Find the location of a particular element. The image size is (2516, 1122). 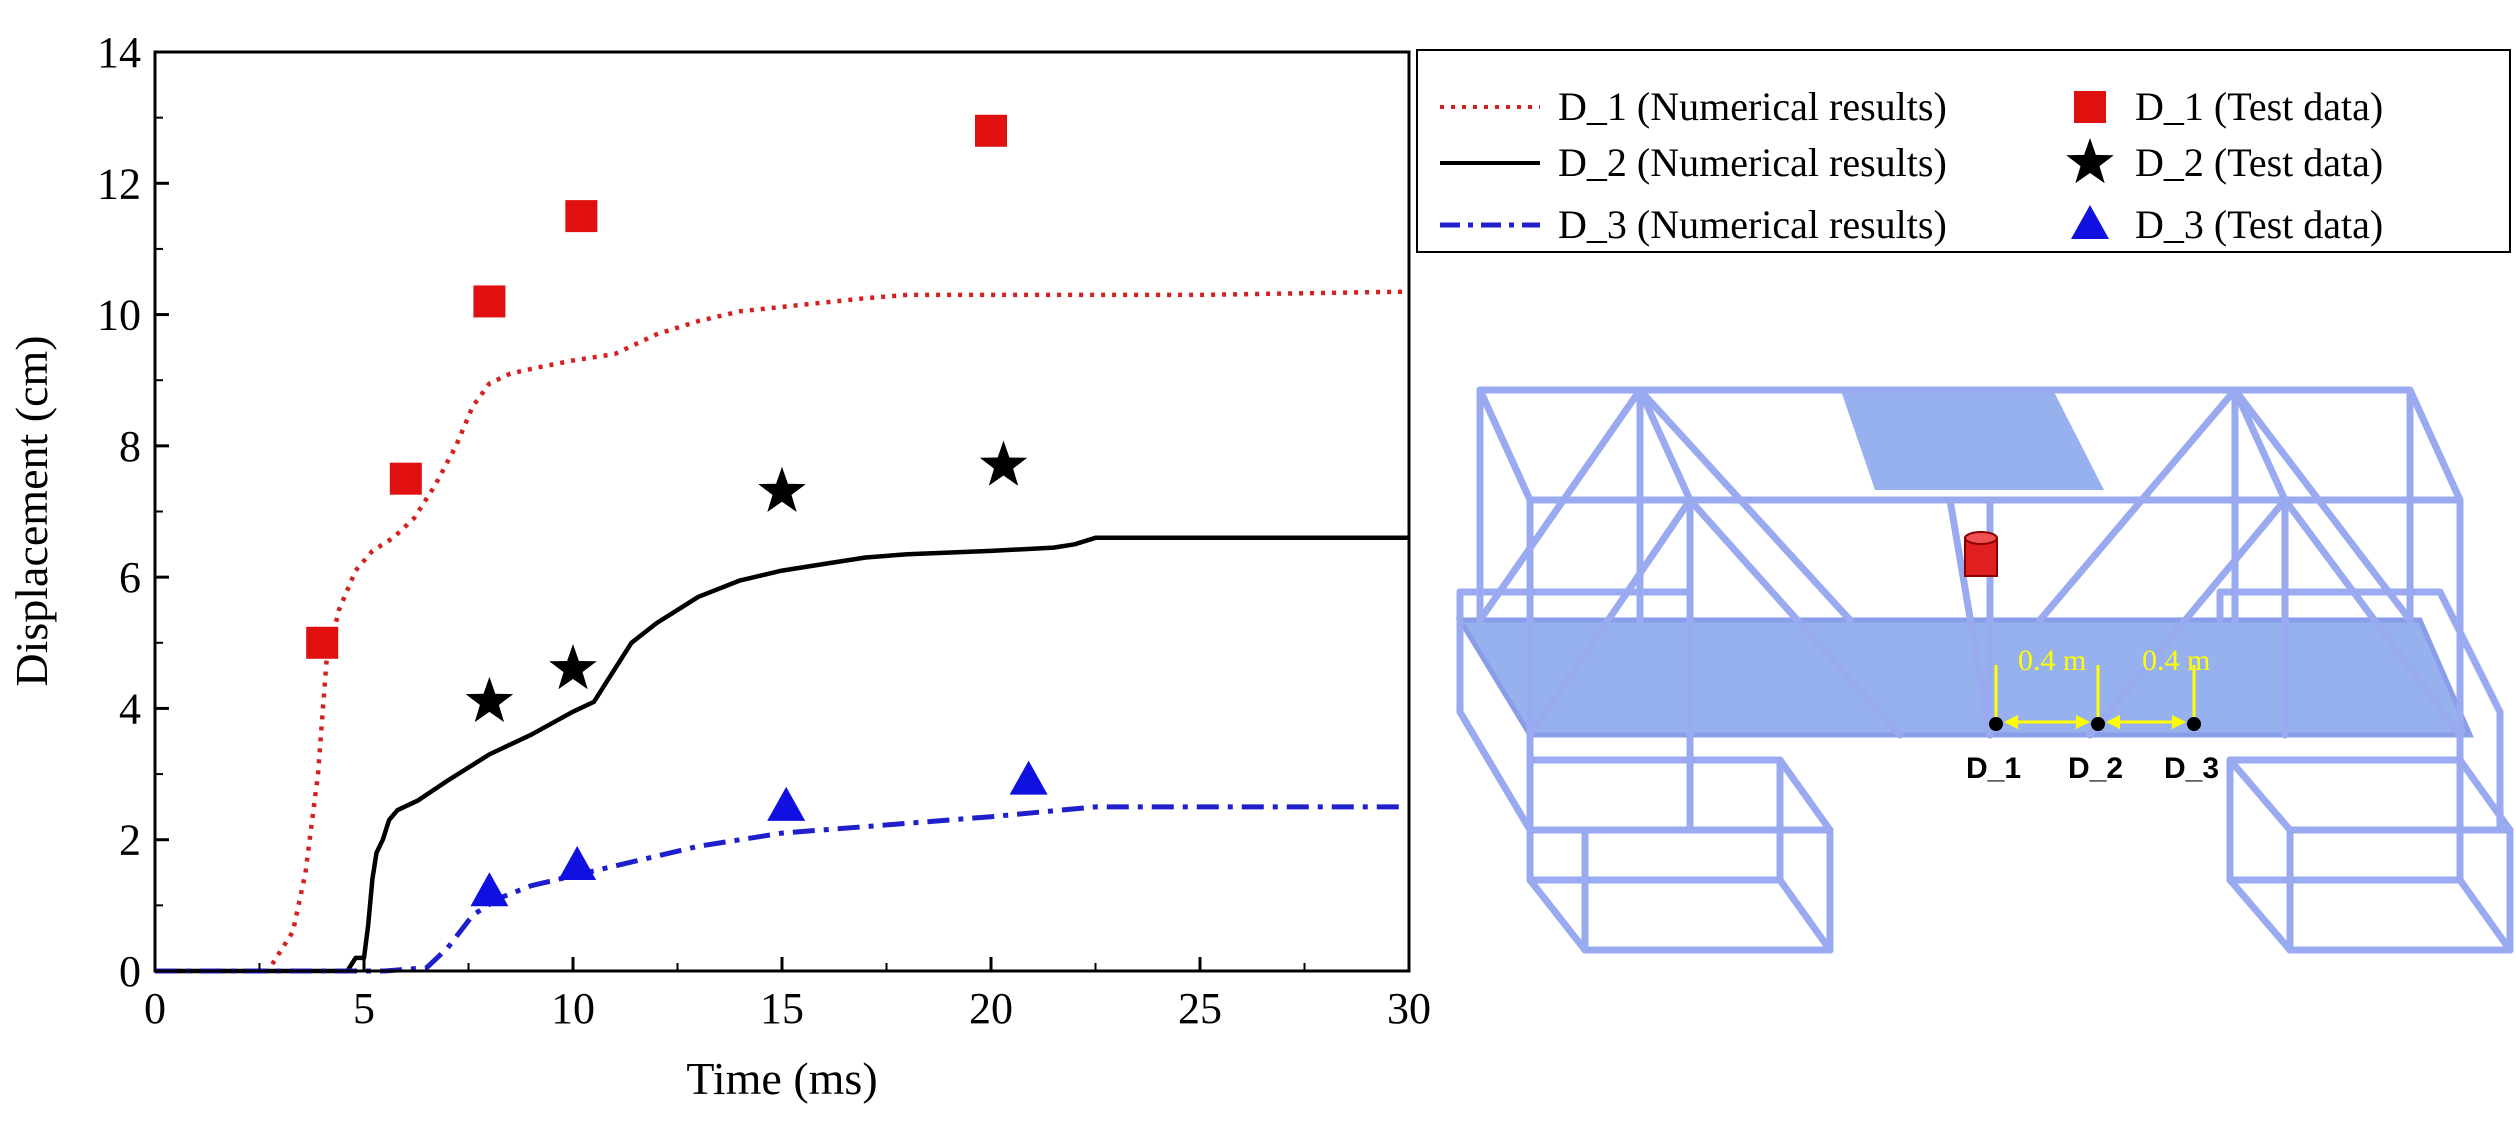

y-tick-label: 4 is located at coordinates (130, 708).